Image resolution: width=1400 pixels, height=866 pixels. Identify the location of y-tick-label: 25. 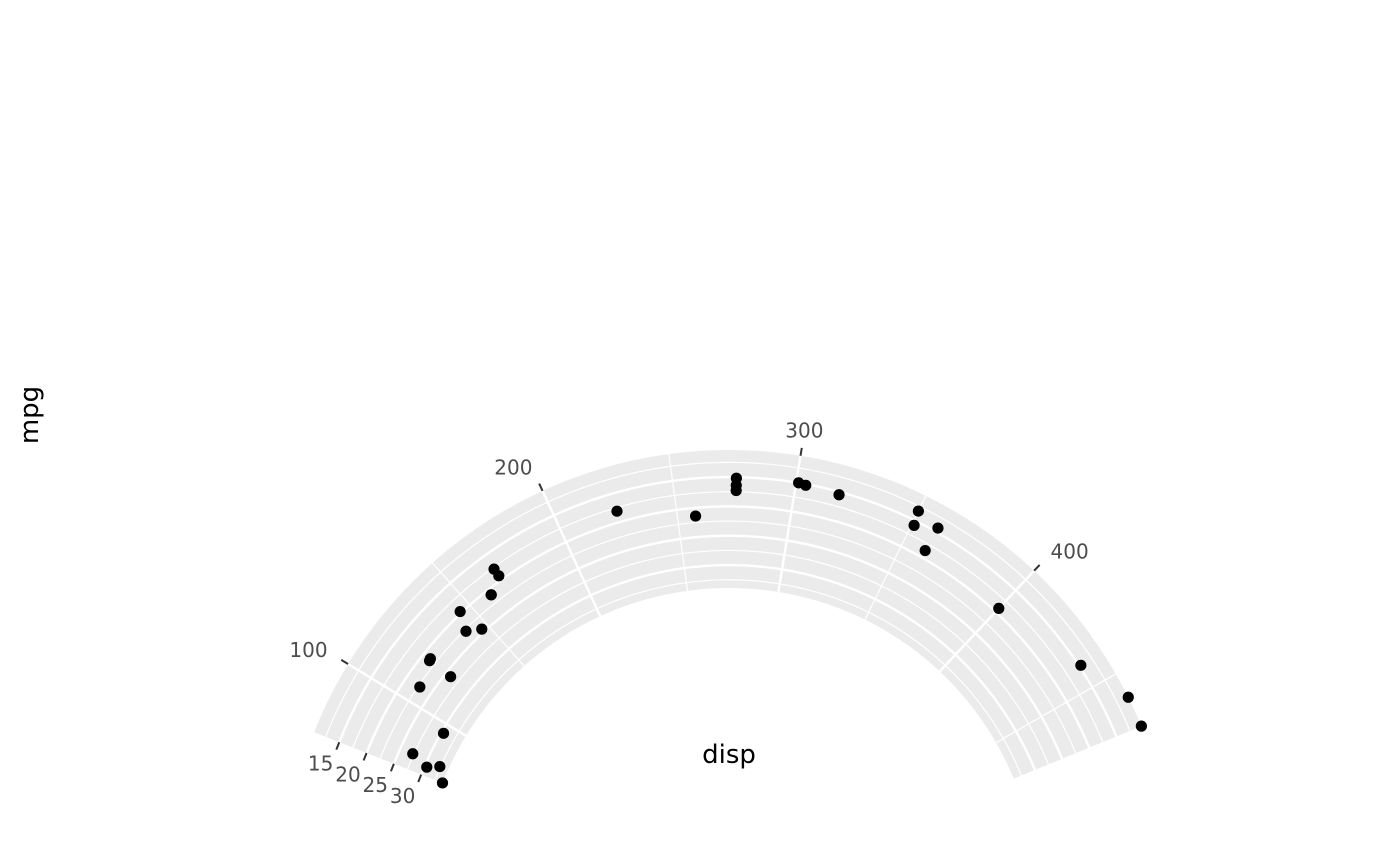
(375, 785).